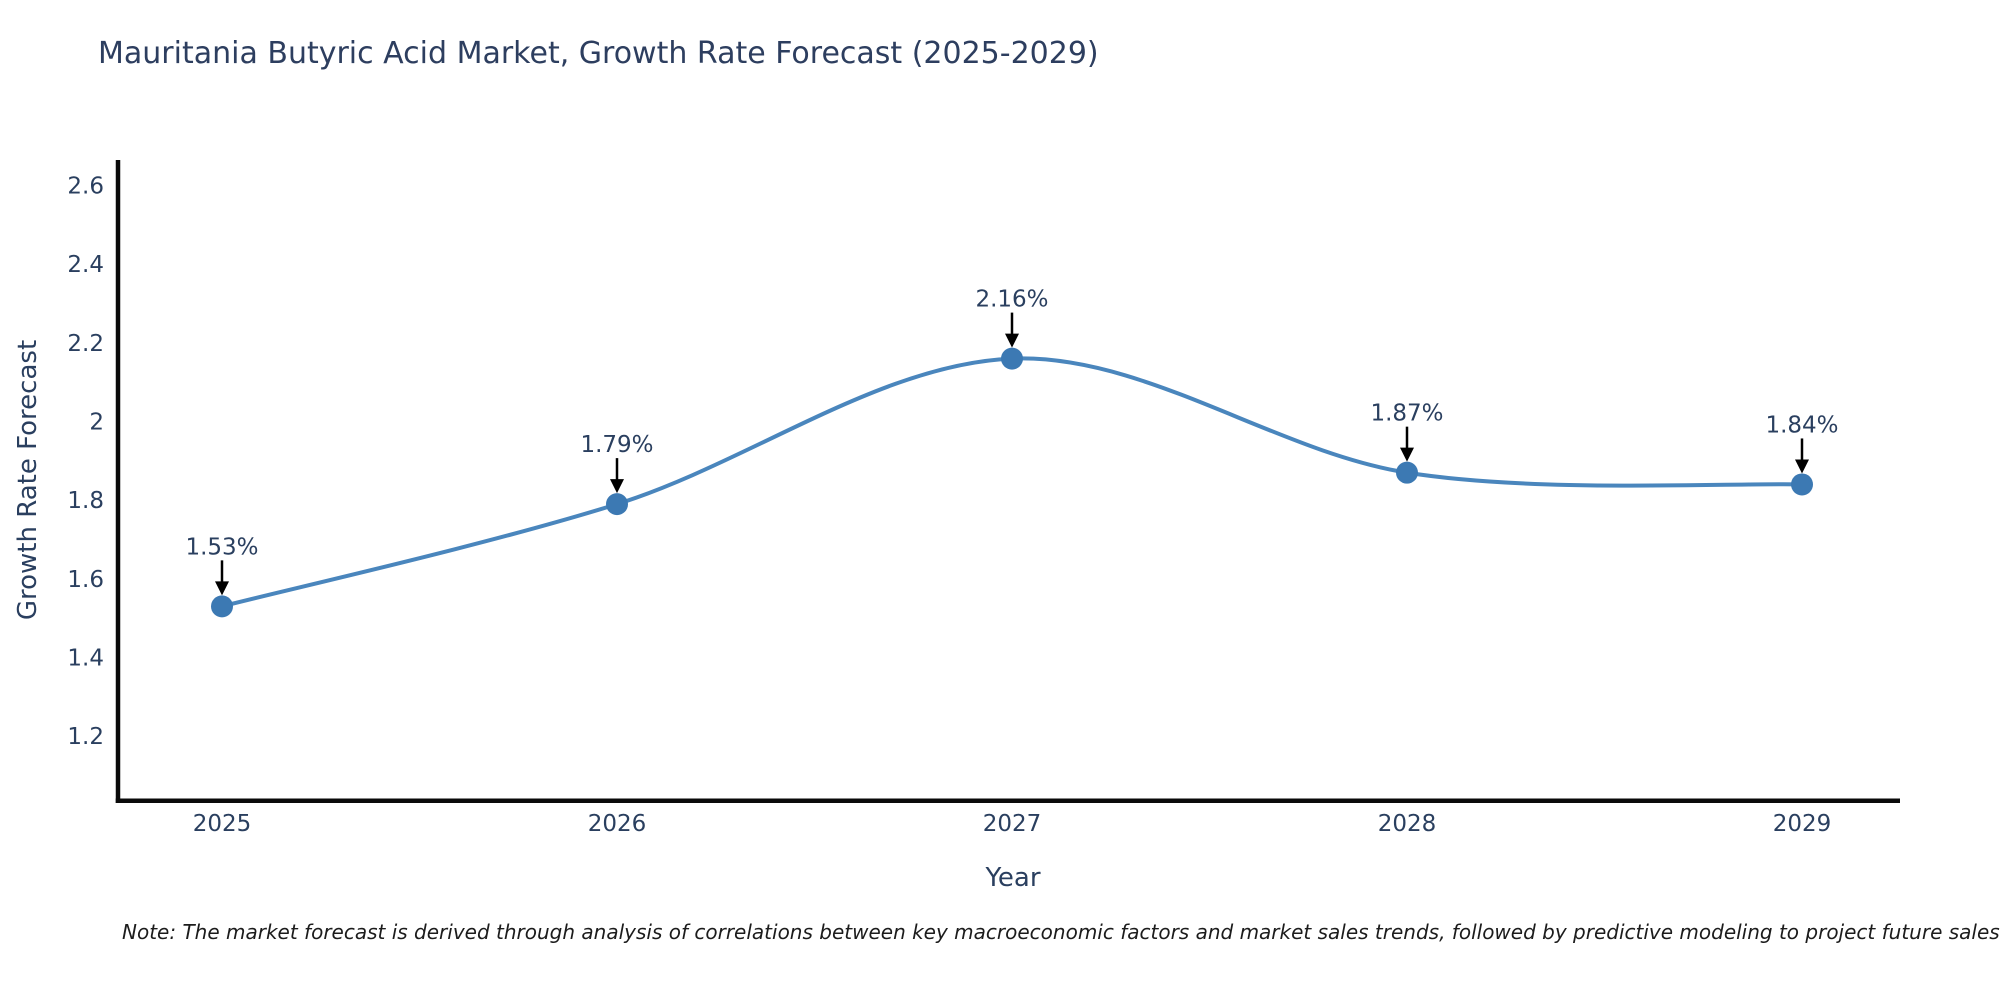 Image resolution: width=2000 pixels, height=1000 pixels. What do you see at coordinates (85, 580) in the screenshot?
I see `y-tick-label: 1.6` at bounding box center [85, 580].